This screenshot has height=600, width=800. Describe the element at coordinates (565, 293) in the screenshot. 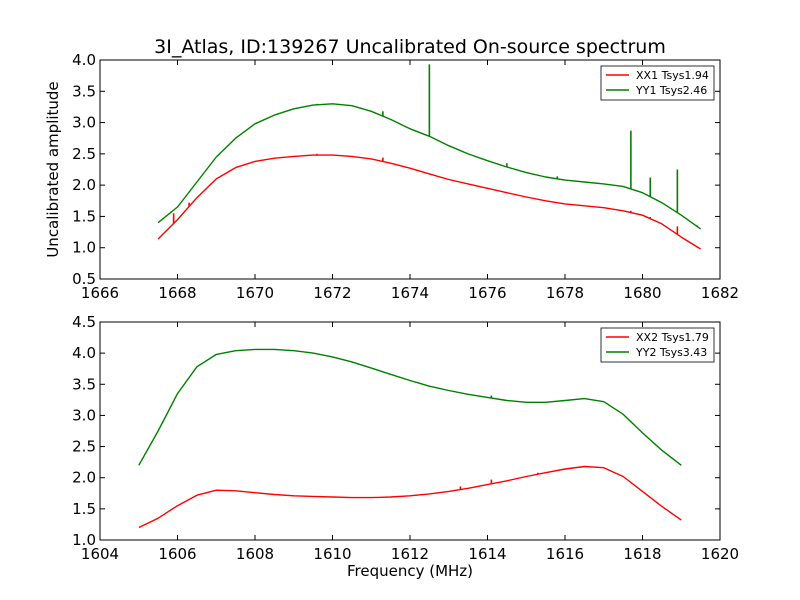

I see `x-tick-label: 1678` at that location.